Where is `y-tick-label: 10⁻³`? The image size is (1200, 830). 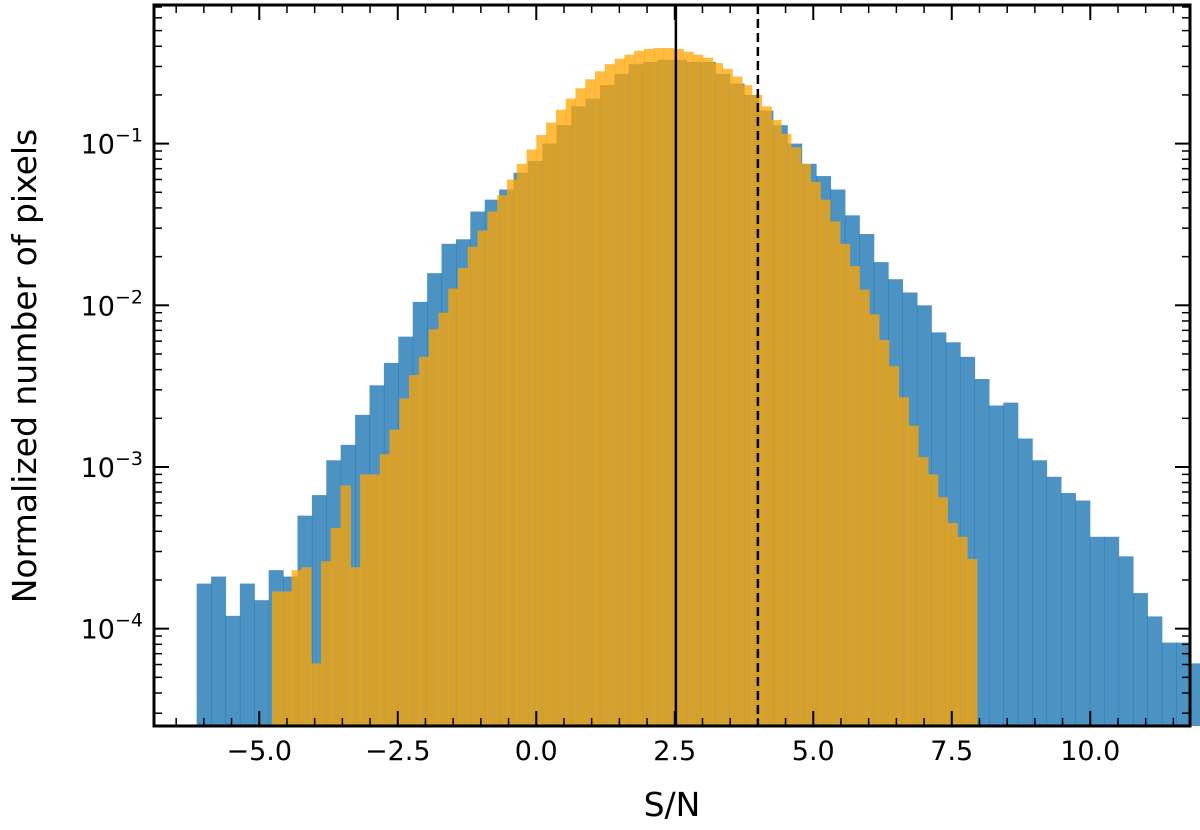
y-tick-label: 10⁻³ is located at coordinates (112, 466).